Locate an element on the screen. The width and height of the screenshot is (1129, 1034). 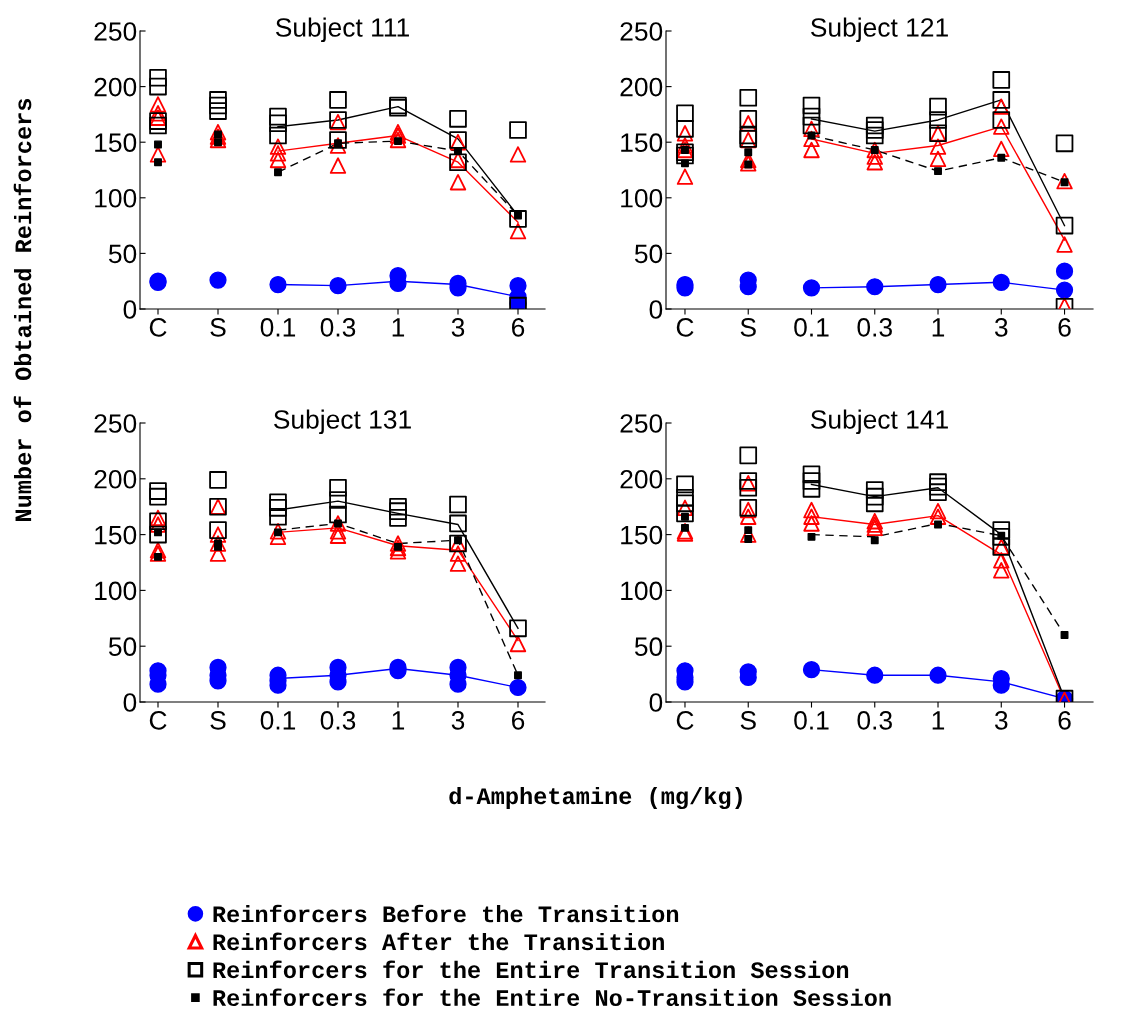
chart-title: Subject 131 is located at coordinates (342, 422).